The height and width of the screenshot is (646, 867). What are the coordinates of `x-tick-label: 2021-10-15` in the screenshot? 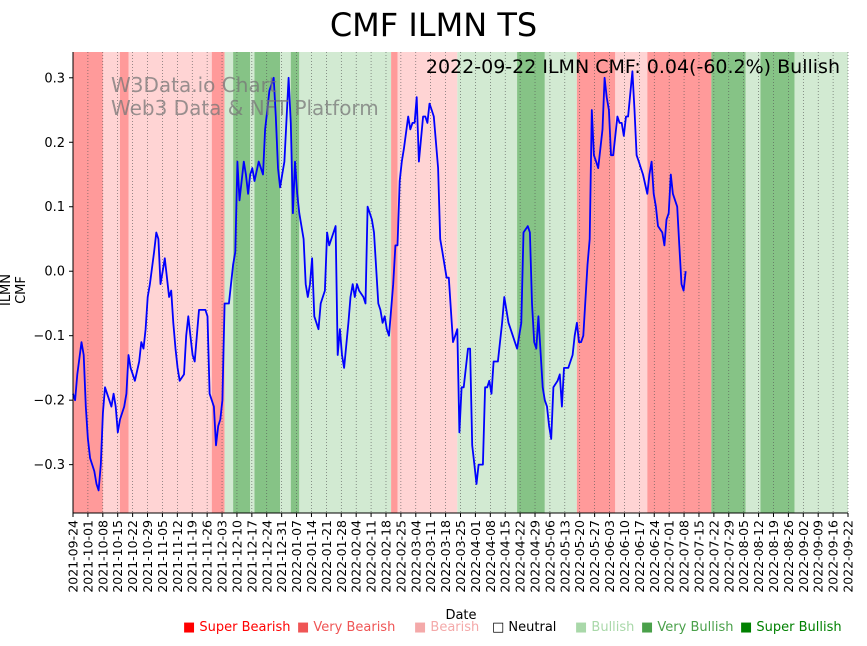 It's located at (117, 556).